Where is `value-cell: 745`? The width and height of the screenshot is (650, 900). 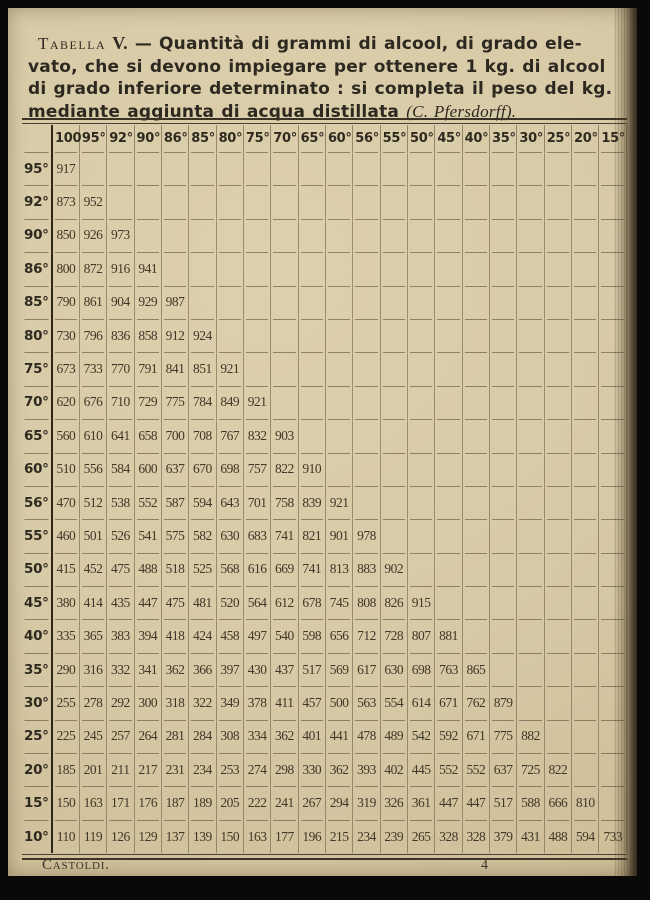
value-cell: 745 is located at coordinates (339, 603).